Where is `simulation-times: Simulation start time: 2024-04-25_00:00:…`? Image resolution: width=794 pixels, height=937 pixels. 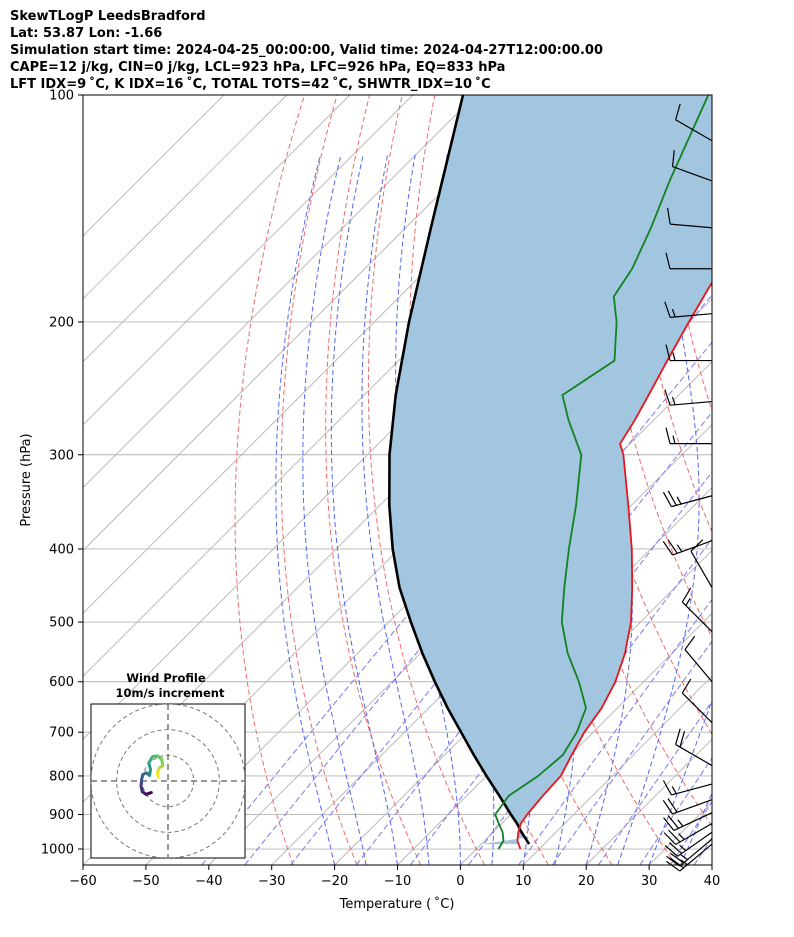 simulation-times: Simulation start time: 2024-04-25_00:00:… is located at coordinates (306, 50).